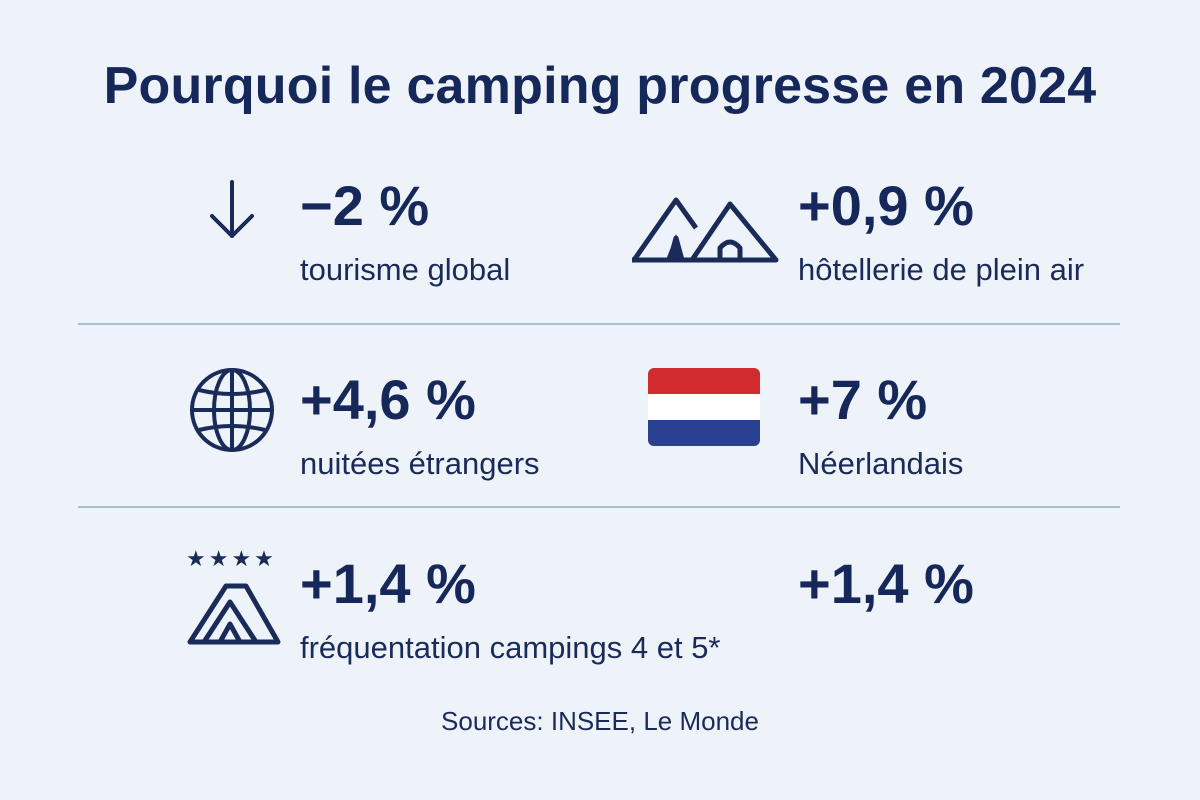 The height and width of the screenshot is (800, 1200). I want to click on four-star-tent-icon, so click(234, 616).